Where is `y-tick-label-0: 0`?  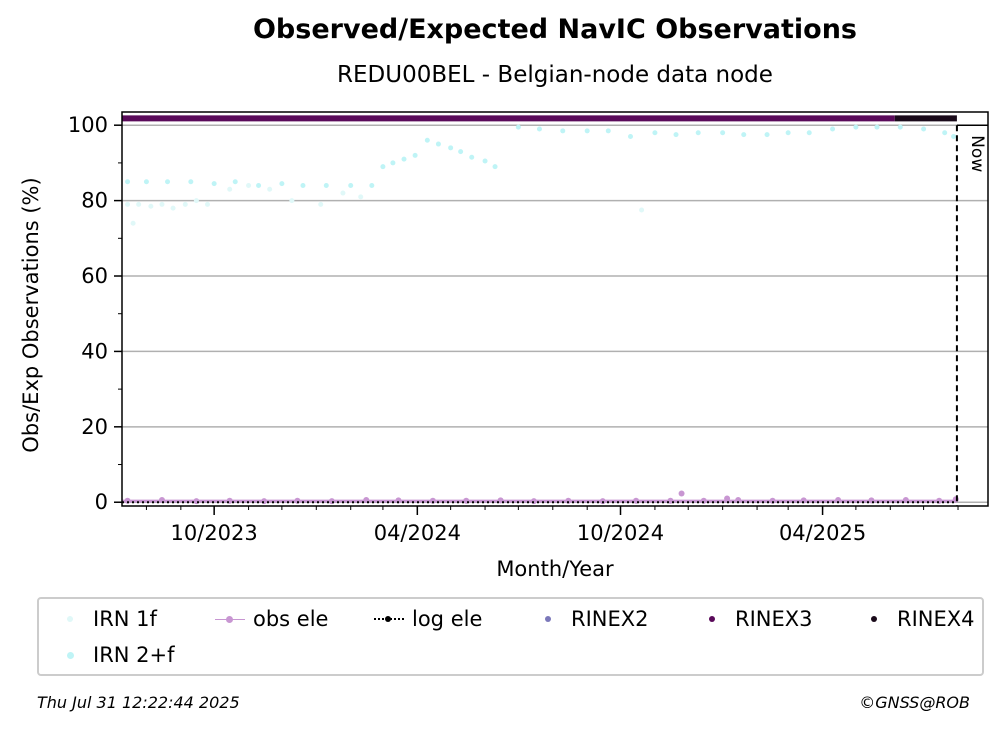
y-tick-label-0: 0 is located at coordinates (101, 502).